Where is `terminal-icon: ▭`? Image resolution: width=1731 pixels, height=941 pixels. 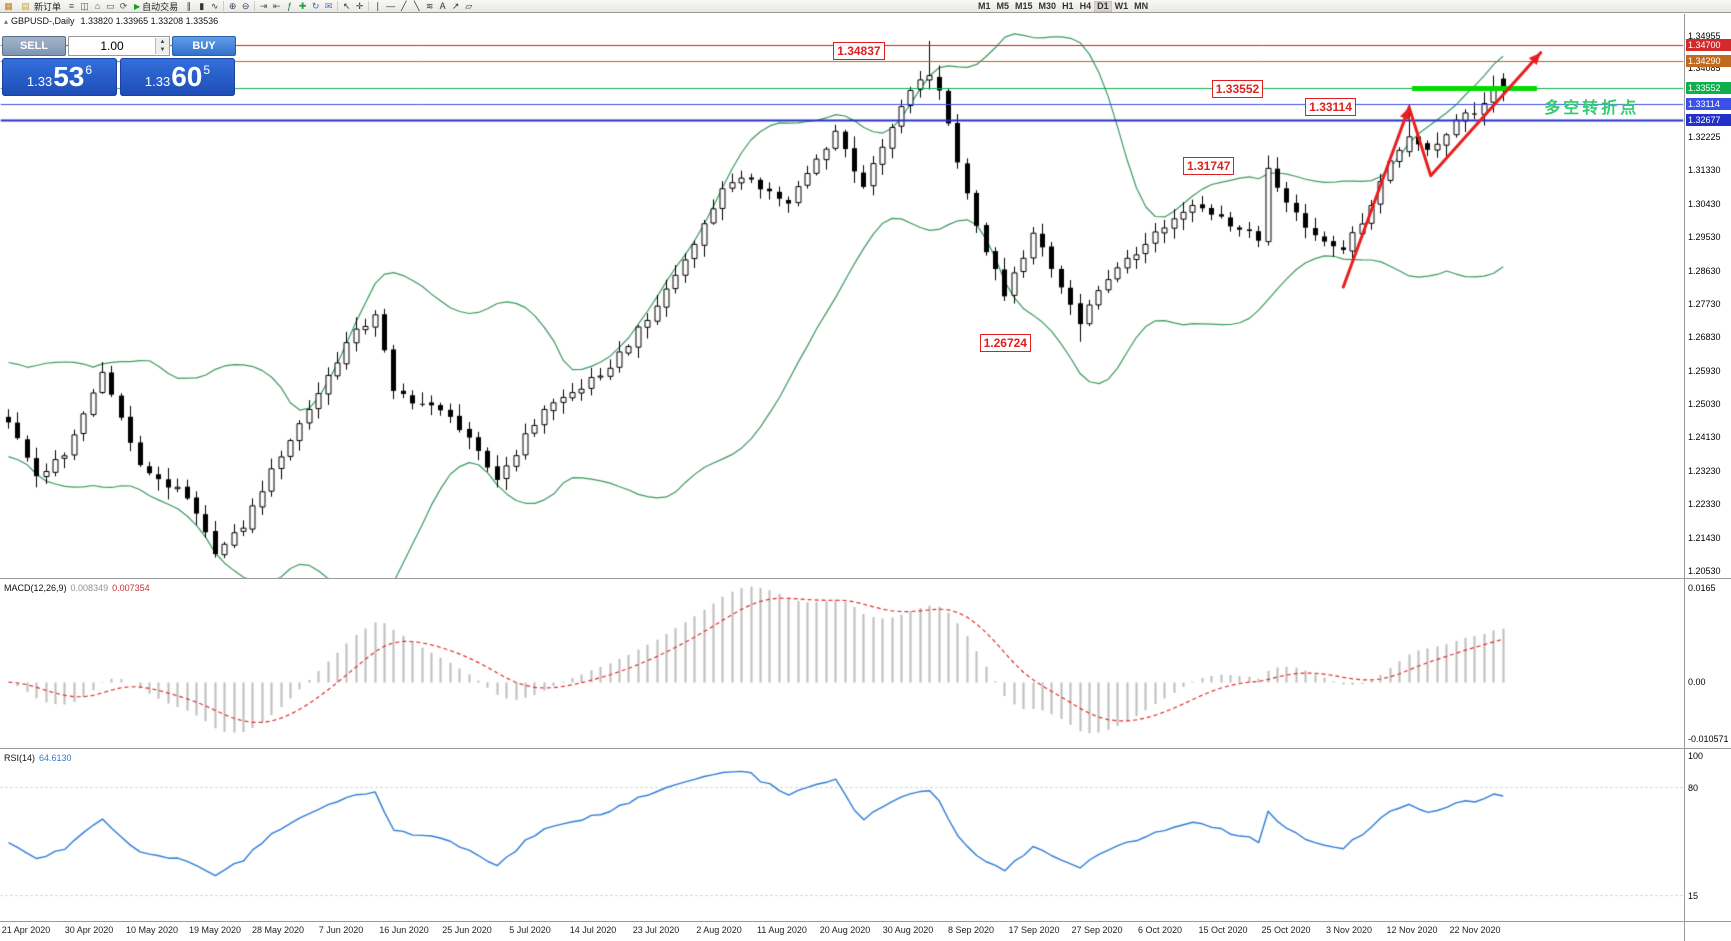 terminal-icon: ▭ is located at coordinates (110, 5).